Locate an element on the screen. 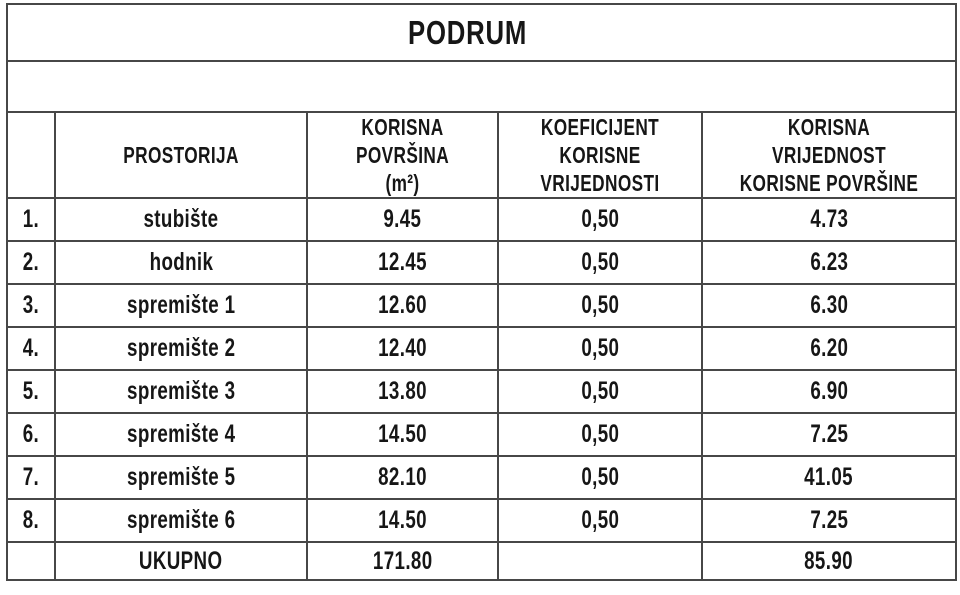 The image size is (960, 595). room-name-cell: spremište 5 is located at coordinates (181, 477).